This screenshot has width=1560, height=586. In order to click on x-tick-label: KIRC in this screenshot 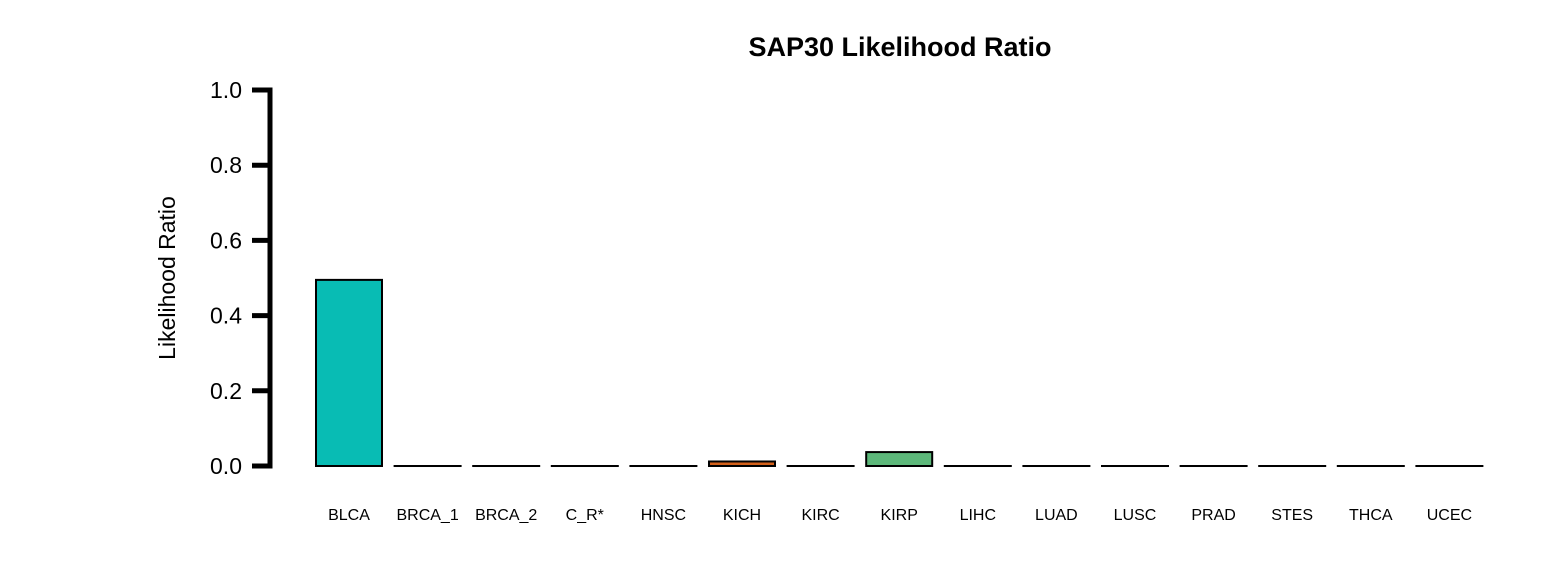, I will do `click(820, 515)`.